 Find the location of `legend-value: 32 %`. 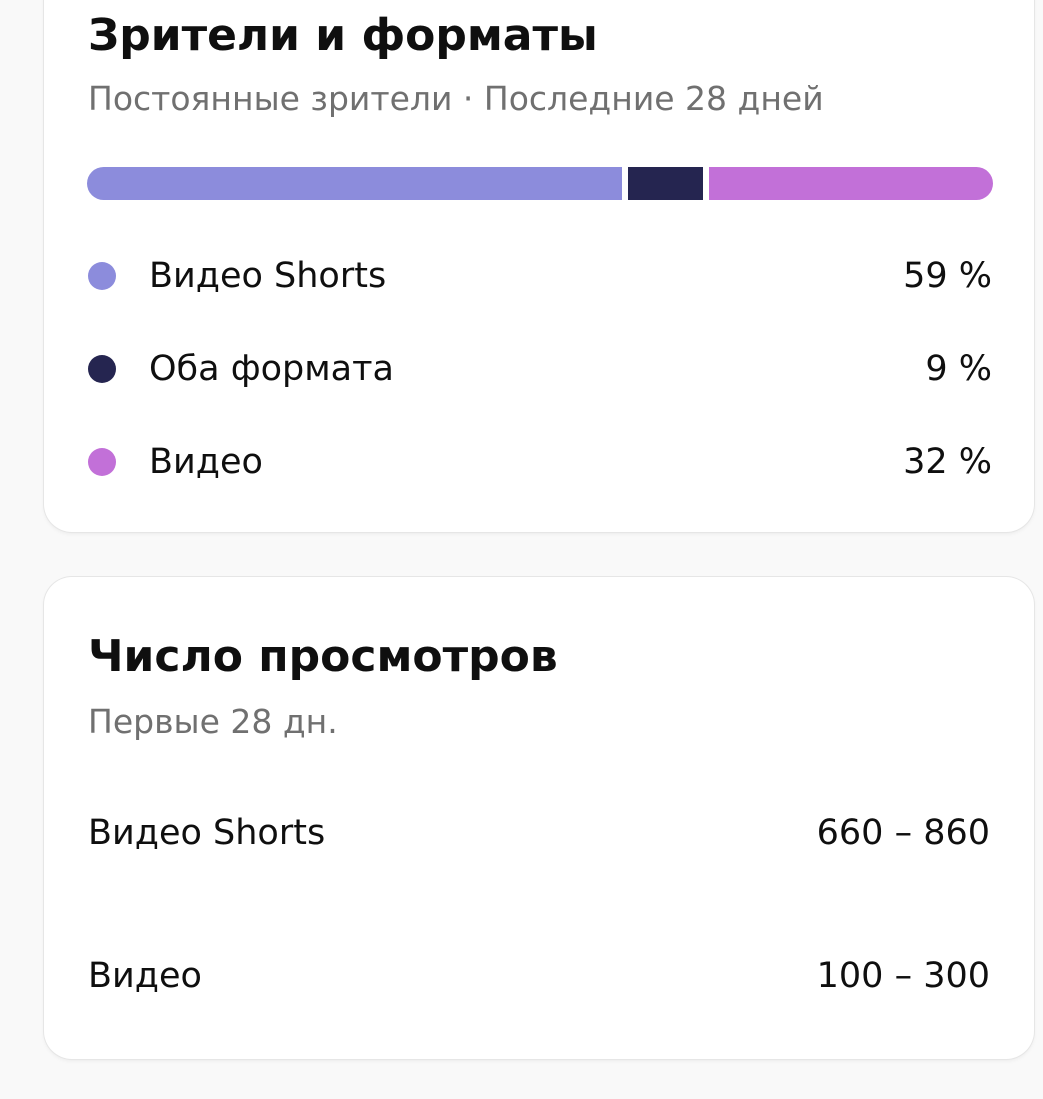

legend-value: 32 % is located at coordinates (947, 462).